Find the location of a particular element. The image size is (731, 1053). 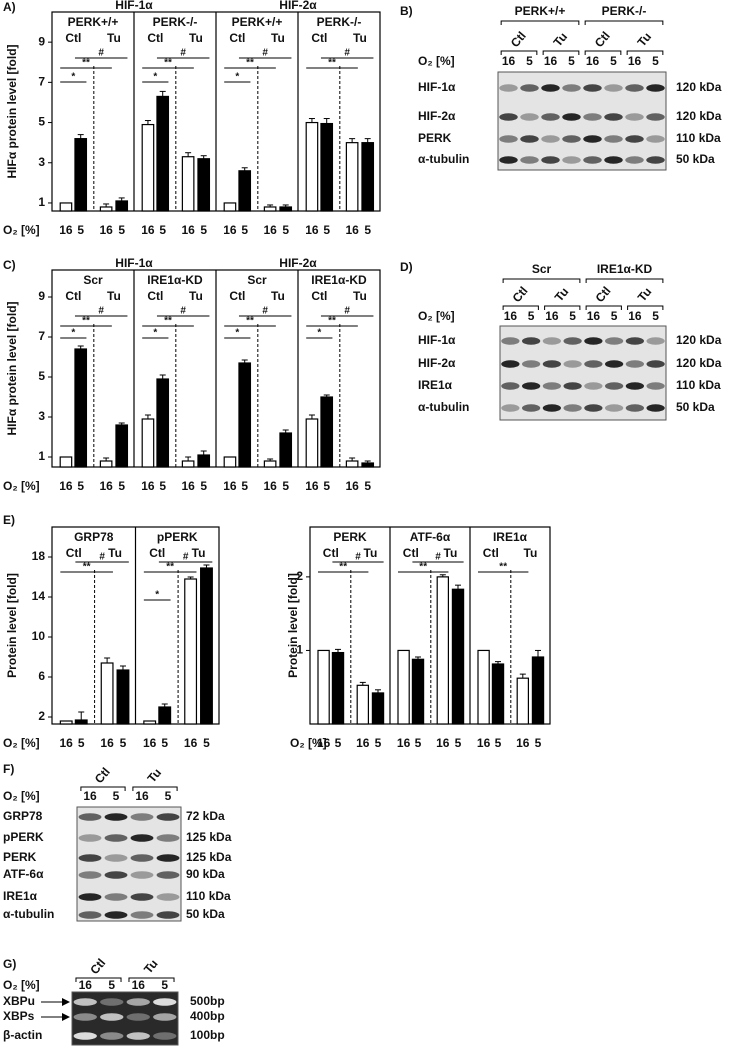

row-label: pPERK is located at coordinates (23, 837).